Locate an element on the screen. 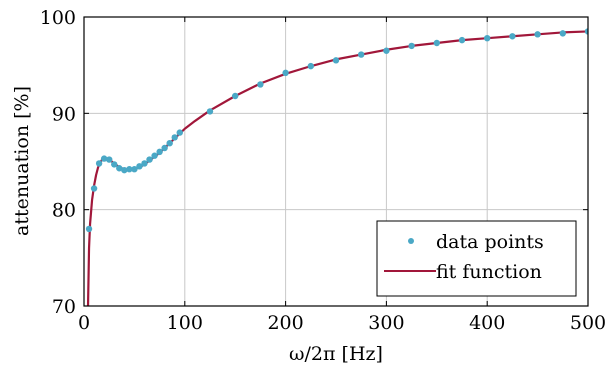 The height and width of the screenshot is (369, 616). legend-label-fit-function: fit function is located at coordinates (489, 272).